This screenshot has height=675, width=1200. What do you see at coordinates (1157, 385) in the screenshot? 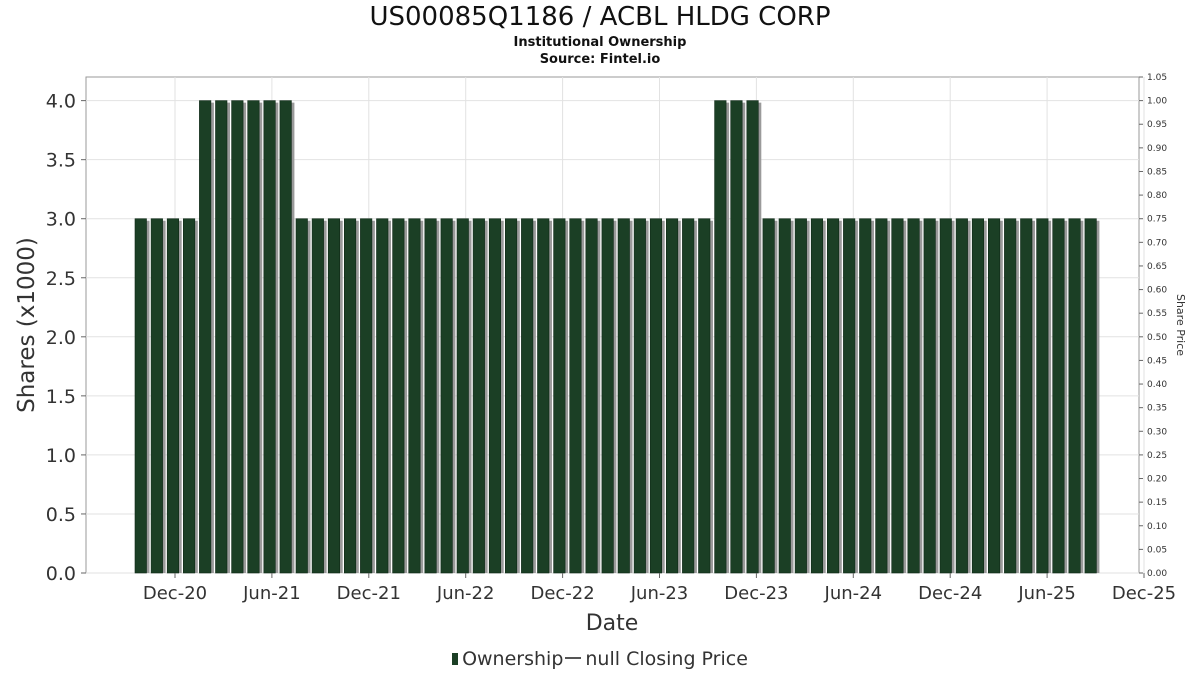
I see `y2-tick-label: 0.40` at bounding box center [1157, 385].